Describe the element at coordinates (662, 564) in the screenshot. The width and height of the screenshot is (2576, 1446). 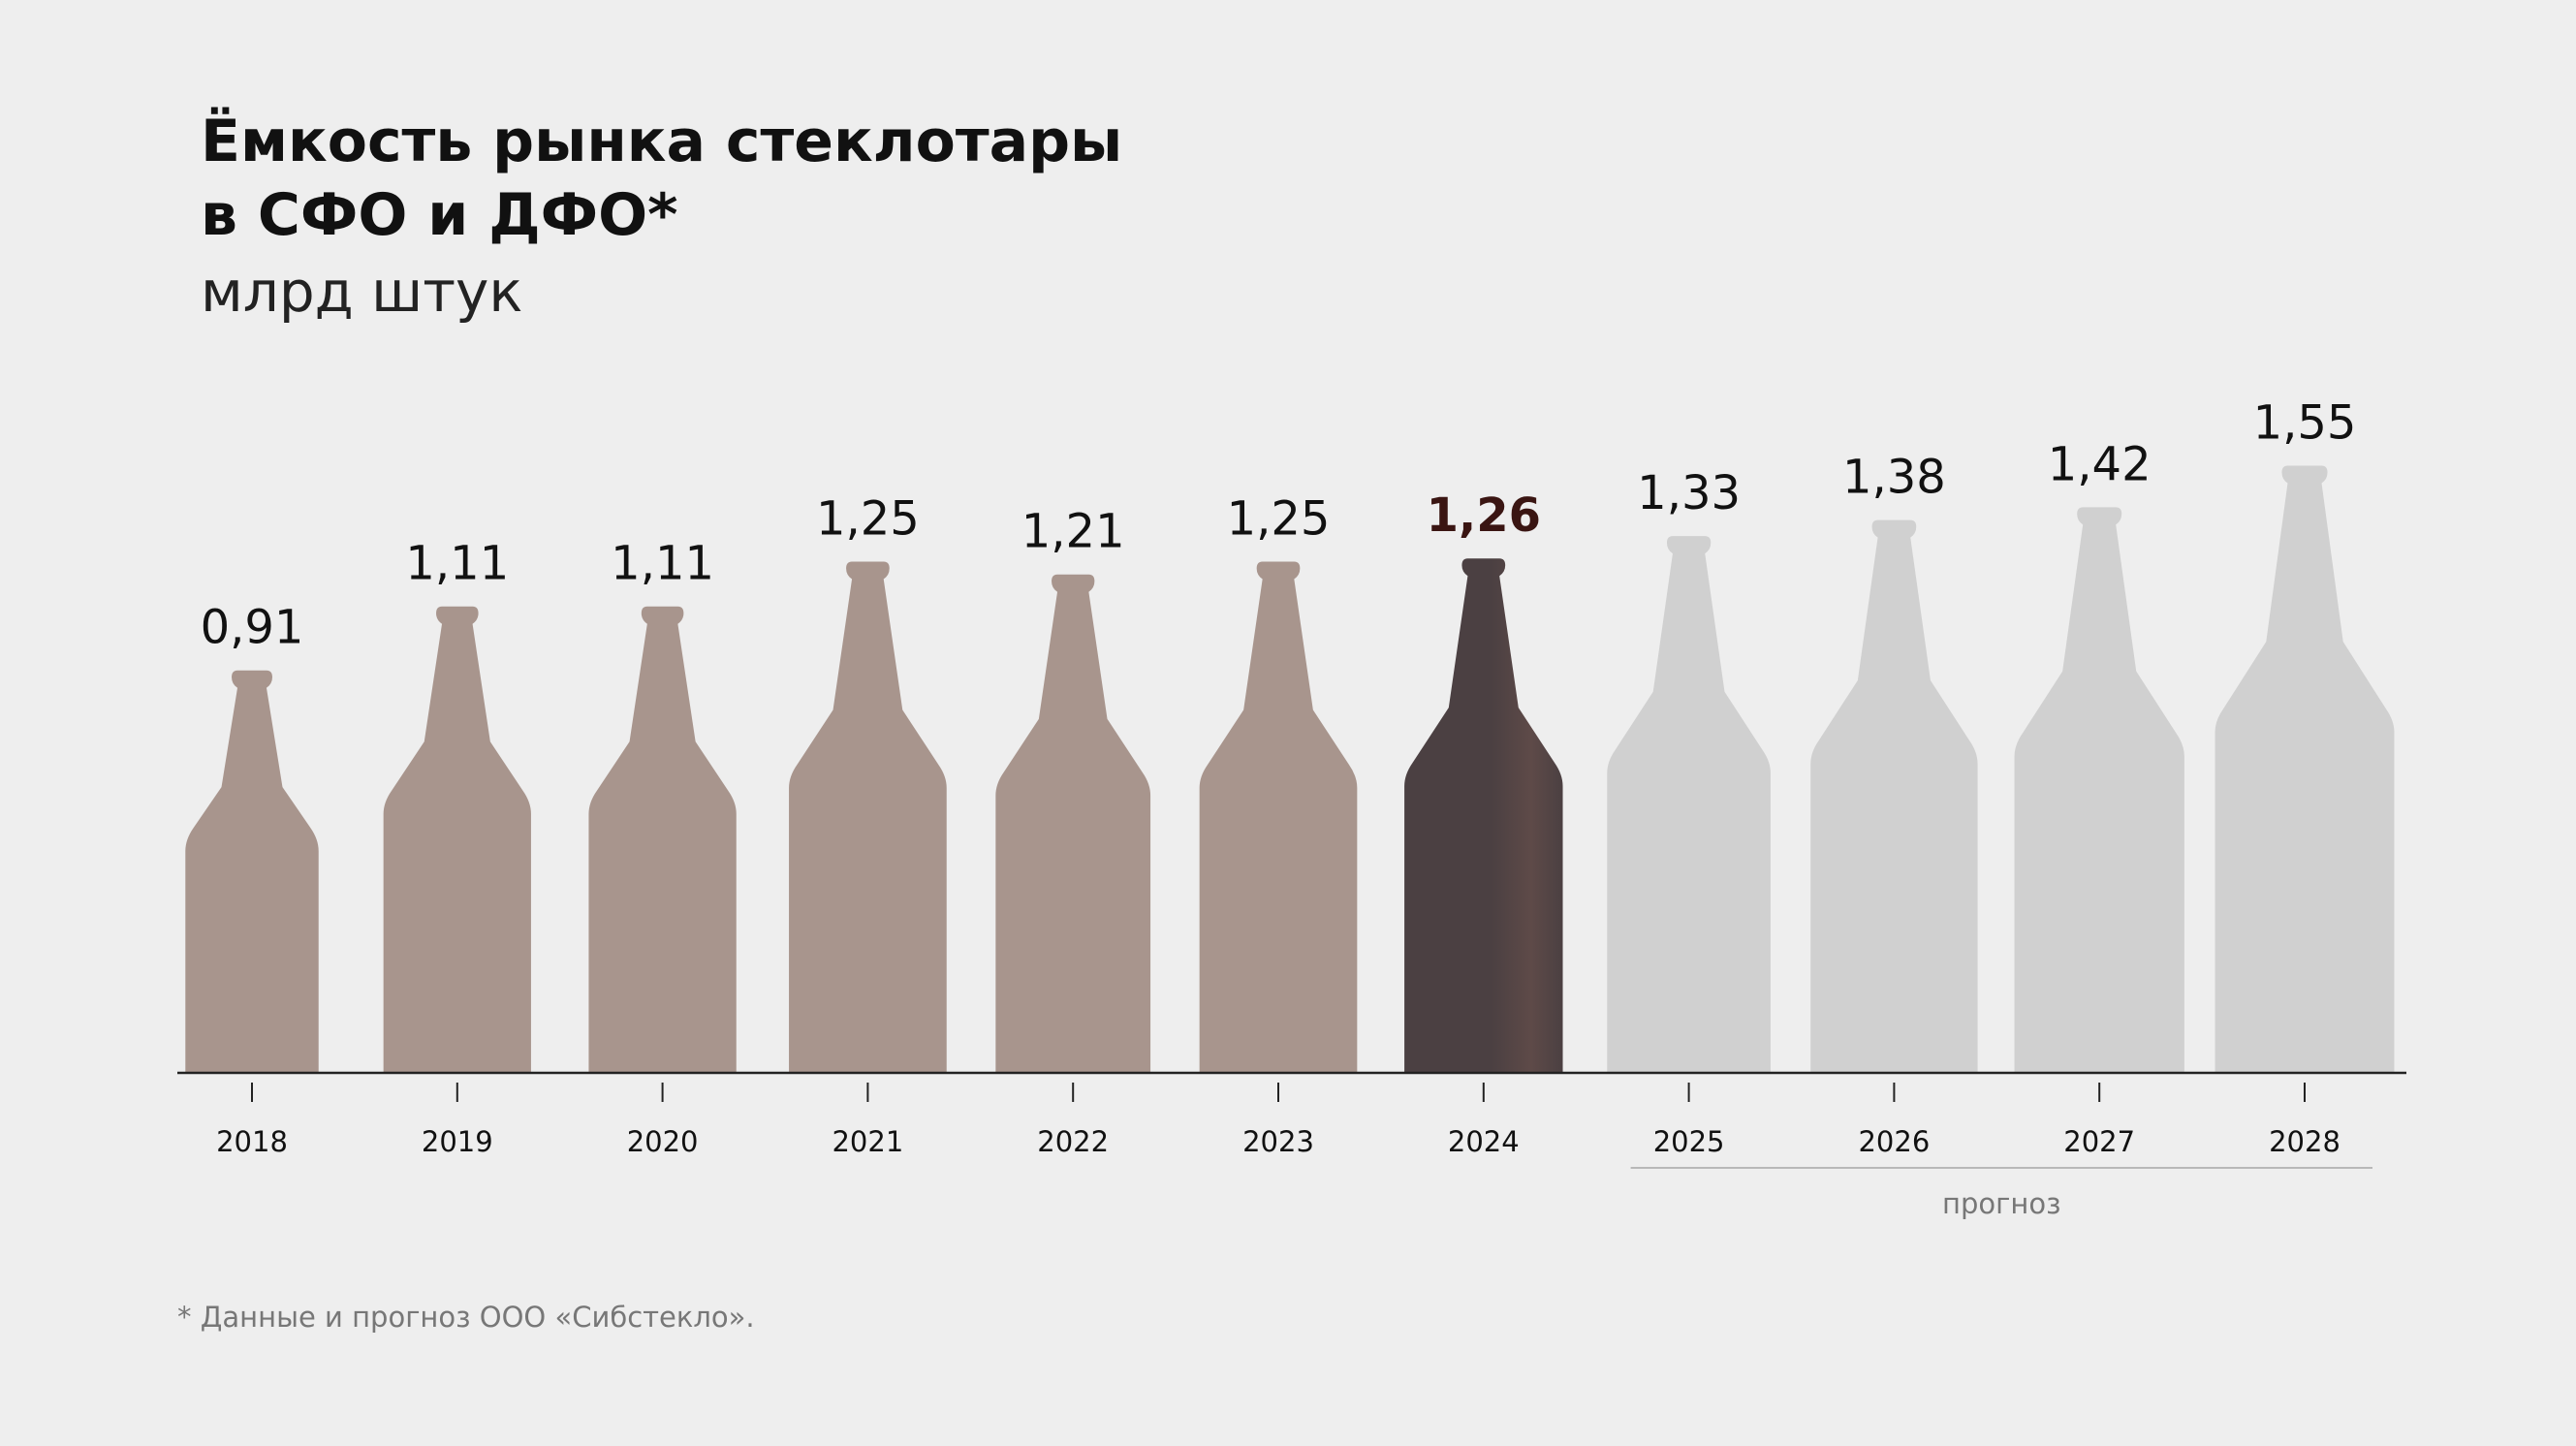
I see `value-label-2020: 1,11` at that location.